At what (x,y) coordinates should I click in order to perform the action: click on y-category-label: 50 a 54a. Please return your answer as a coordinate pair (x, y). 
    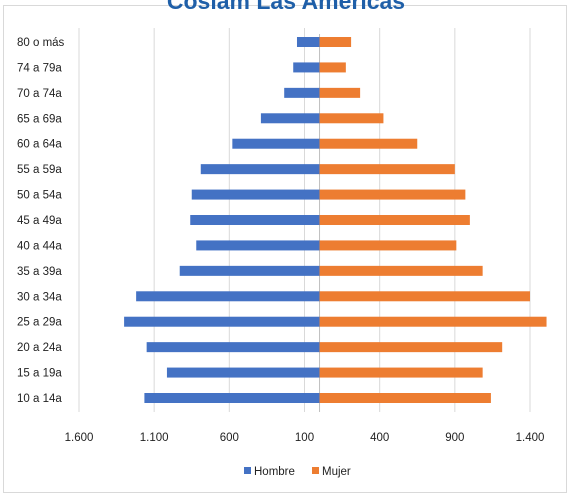
    Looking at the image, I should click on (39, 196).